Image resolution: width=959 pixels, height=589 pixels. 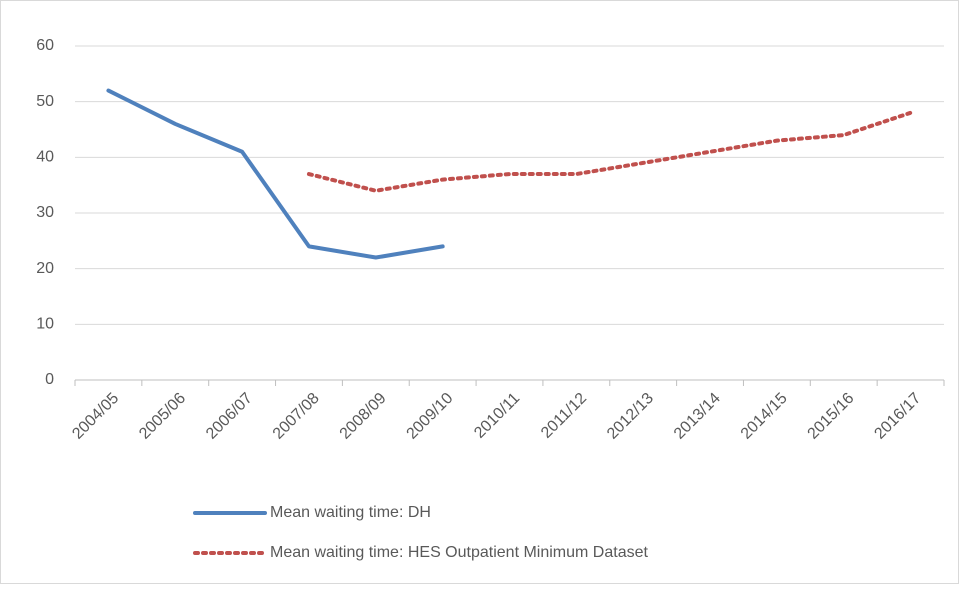 I want to click on y-tick-label: 10, so click(x=45, y=324).